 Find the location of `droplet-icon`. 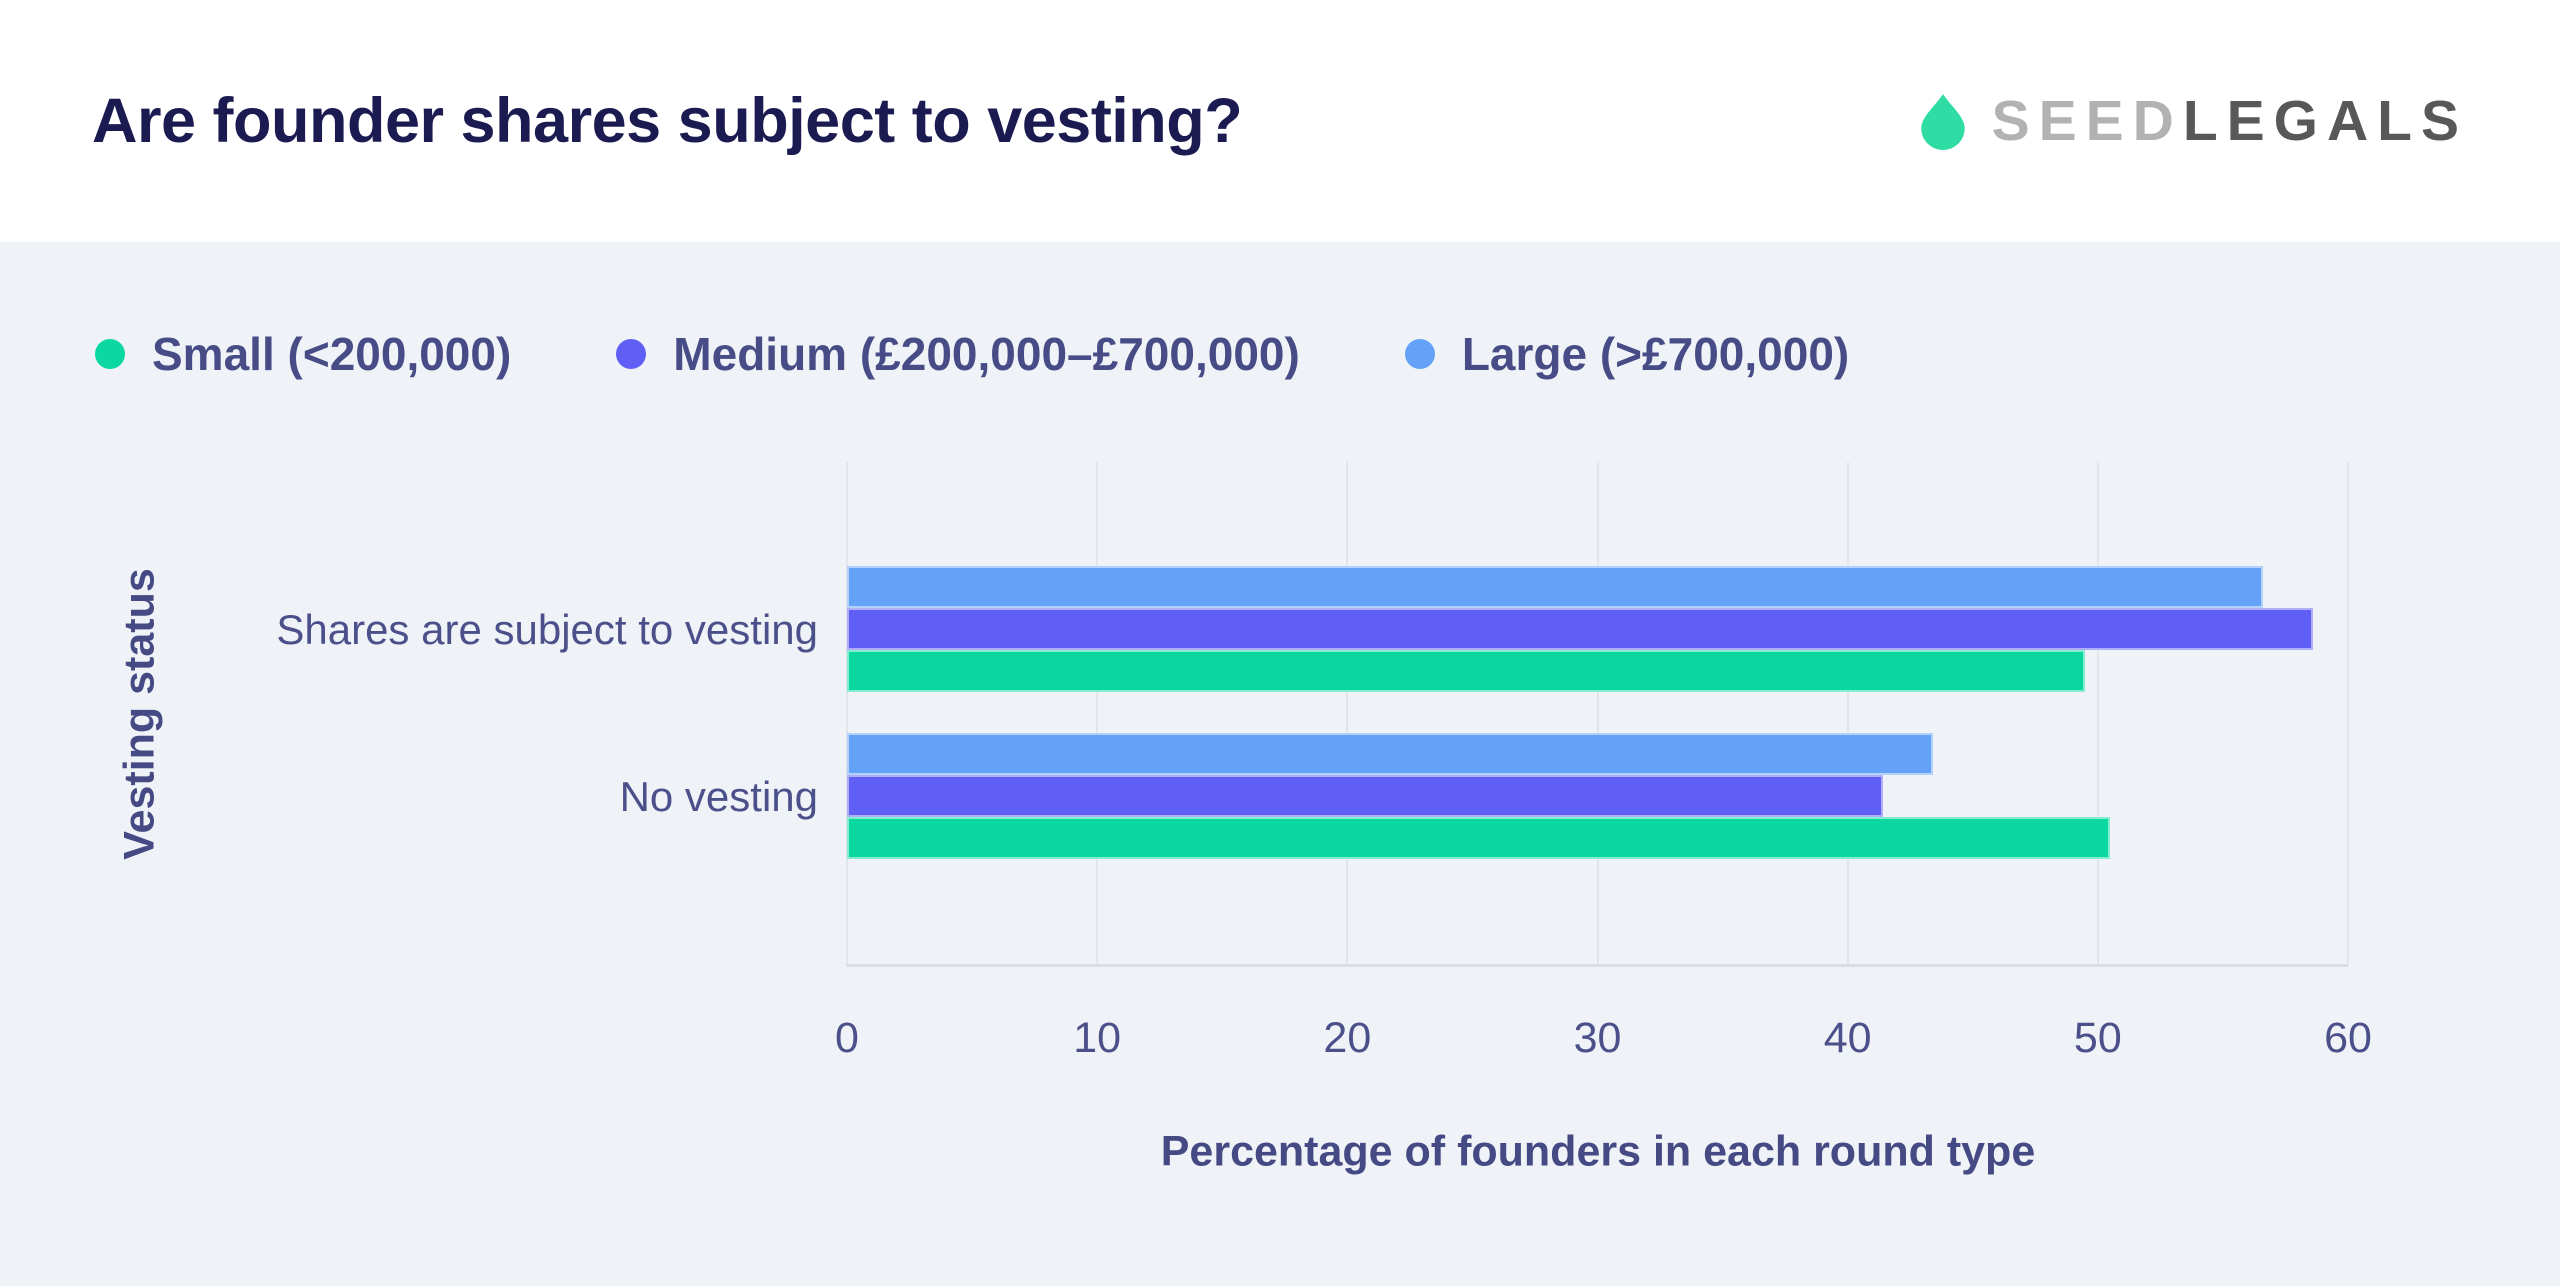

droplet-icon is located at coordinates (1942, 122).